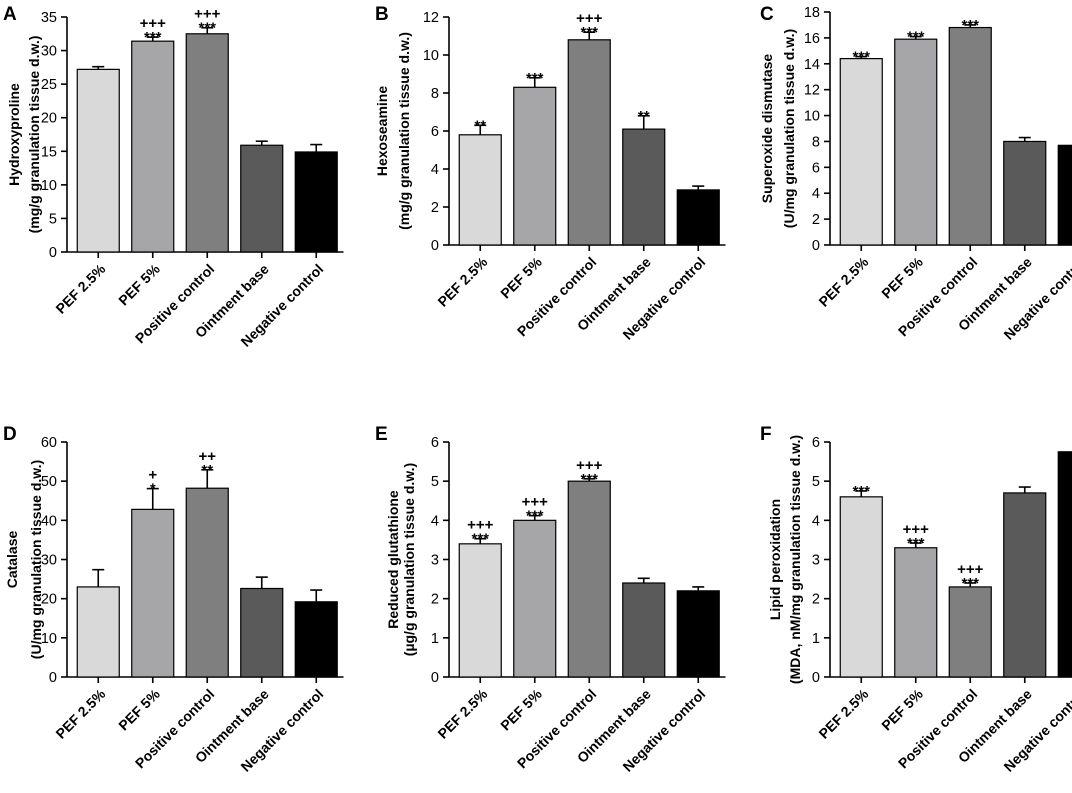 The height and width of the screenshot is (793, 1072). I want to click on y-tick-label: 14, so click(812, 65).